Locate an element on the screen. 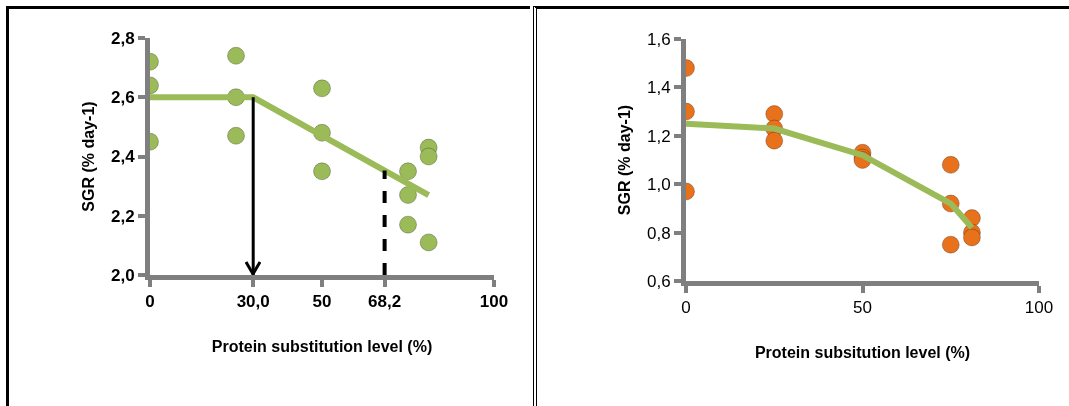  y-tick-label: 2,0 is located at coordinates (122, 275).